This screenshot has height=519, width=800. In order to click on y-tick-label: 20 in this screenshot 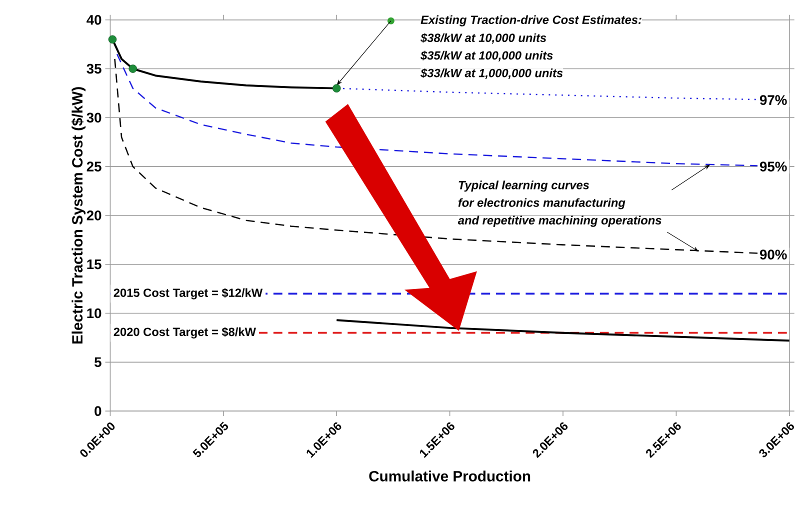, I will do `click(94, 215)`.